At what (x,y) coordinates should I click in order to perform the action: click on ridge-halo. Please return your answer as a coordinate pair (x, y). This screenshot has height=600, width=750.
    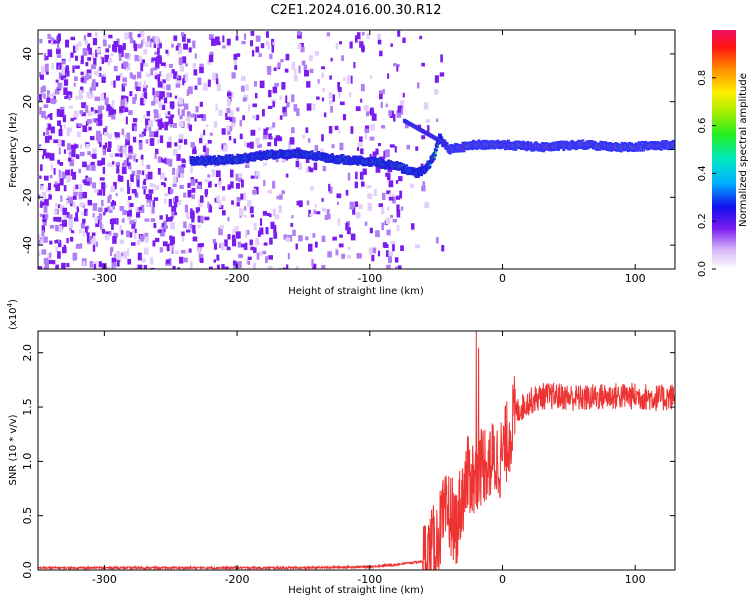
    Looking at the image, I should click on (674, 143).